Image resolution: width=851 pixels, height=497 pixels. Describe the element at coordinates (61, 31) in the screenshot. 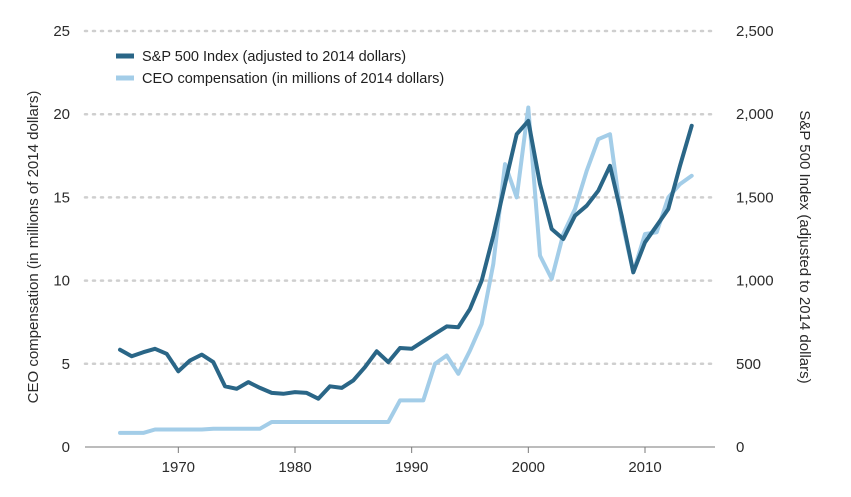

I see `left-tick-label-25: 25` at that location.